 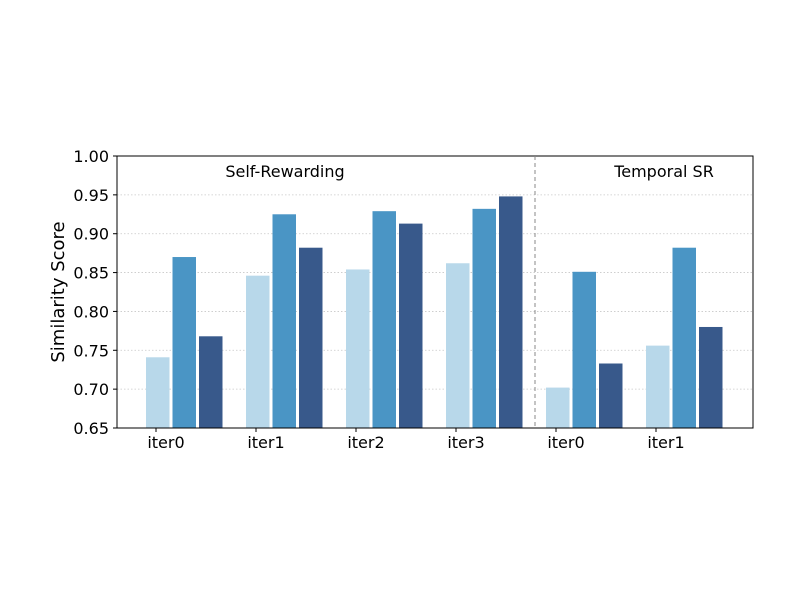 I want to click on y-tick-label: 0.90, so click(x=91, y=234).